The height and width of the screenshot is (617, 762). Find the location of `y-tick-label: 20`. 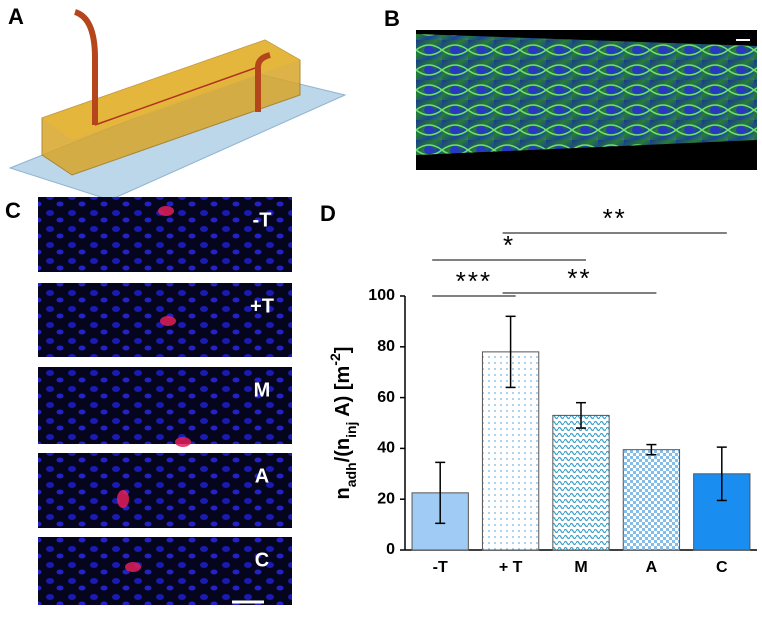

y-tick-label: 20 is located at coordinates (386, 498).